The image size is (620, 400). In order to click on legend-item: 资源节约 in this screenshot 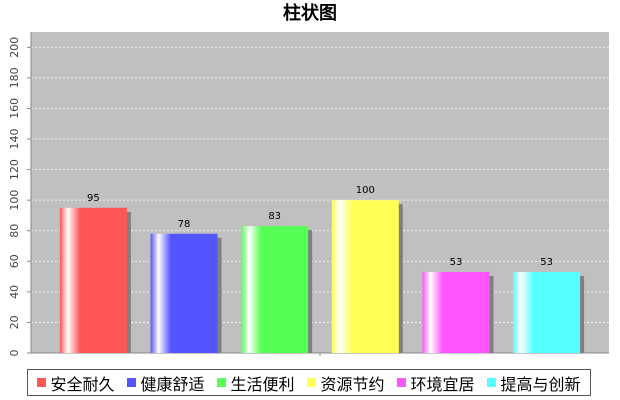, I will do `click(346, 383)`.